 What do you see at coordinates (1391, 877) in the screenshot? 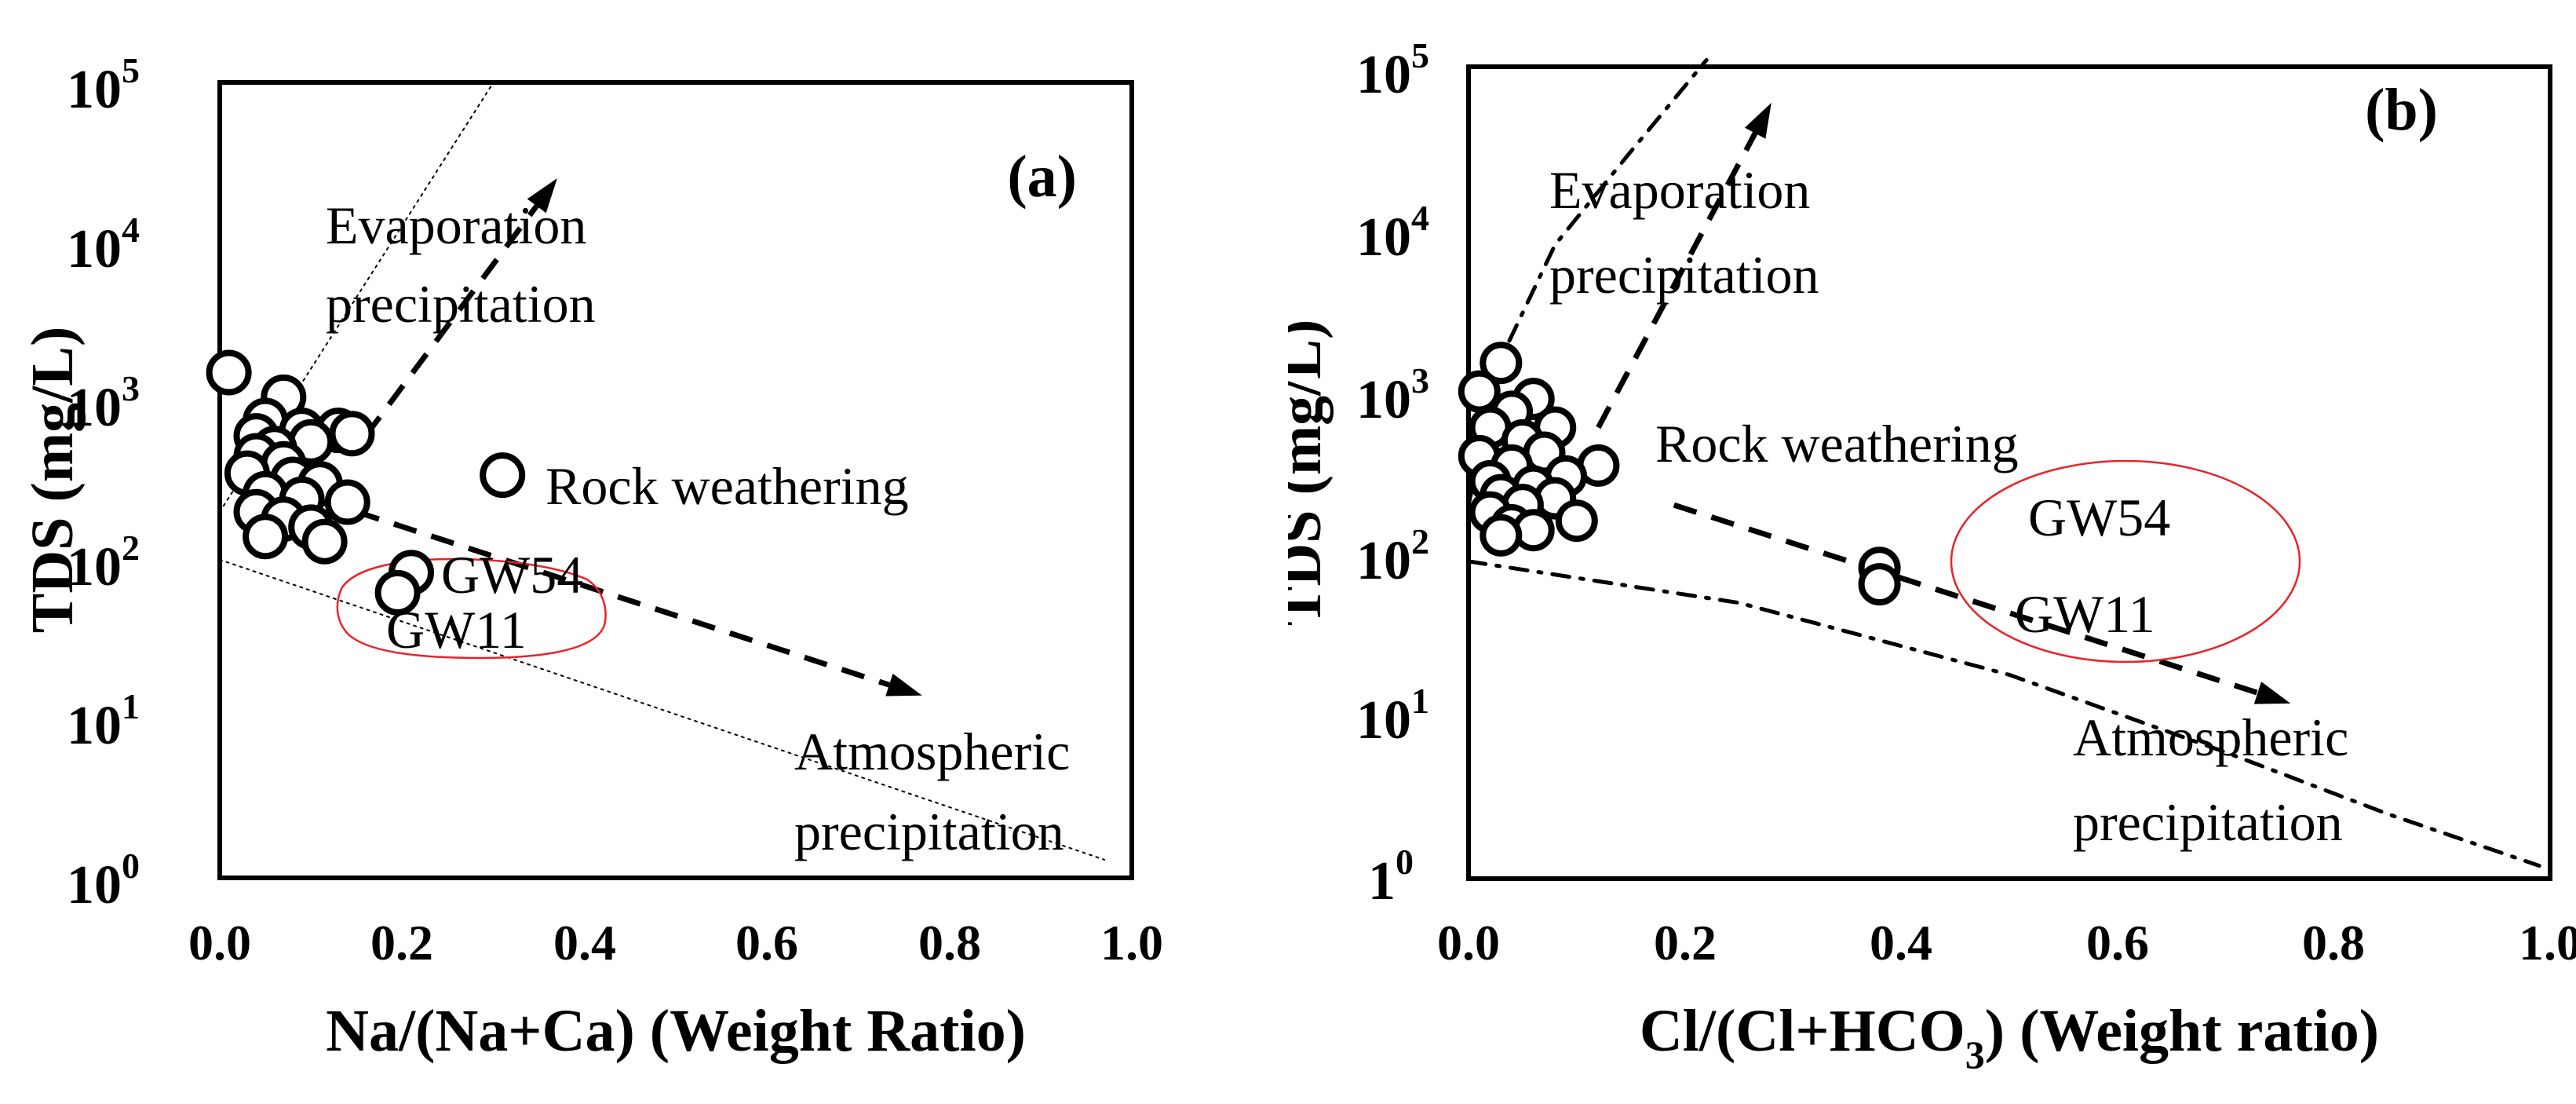
I see `y-tick-label-0: 10` at bounding box center [1391, 877].